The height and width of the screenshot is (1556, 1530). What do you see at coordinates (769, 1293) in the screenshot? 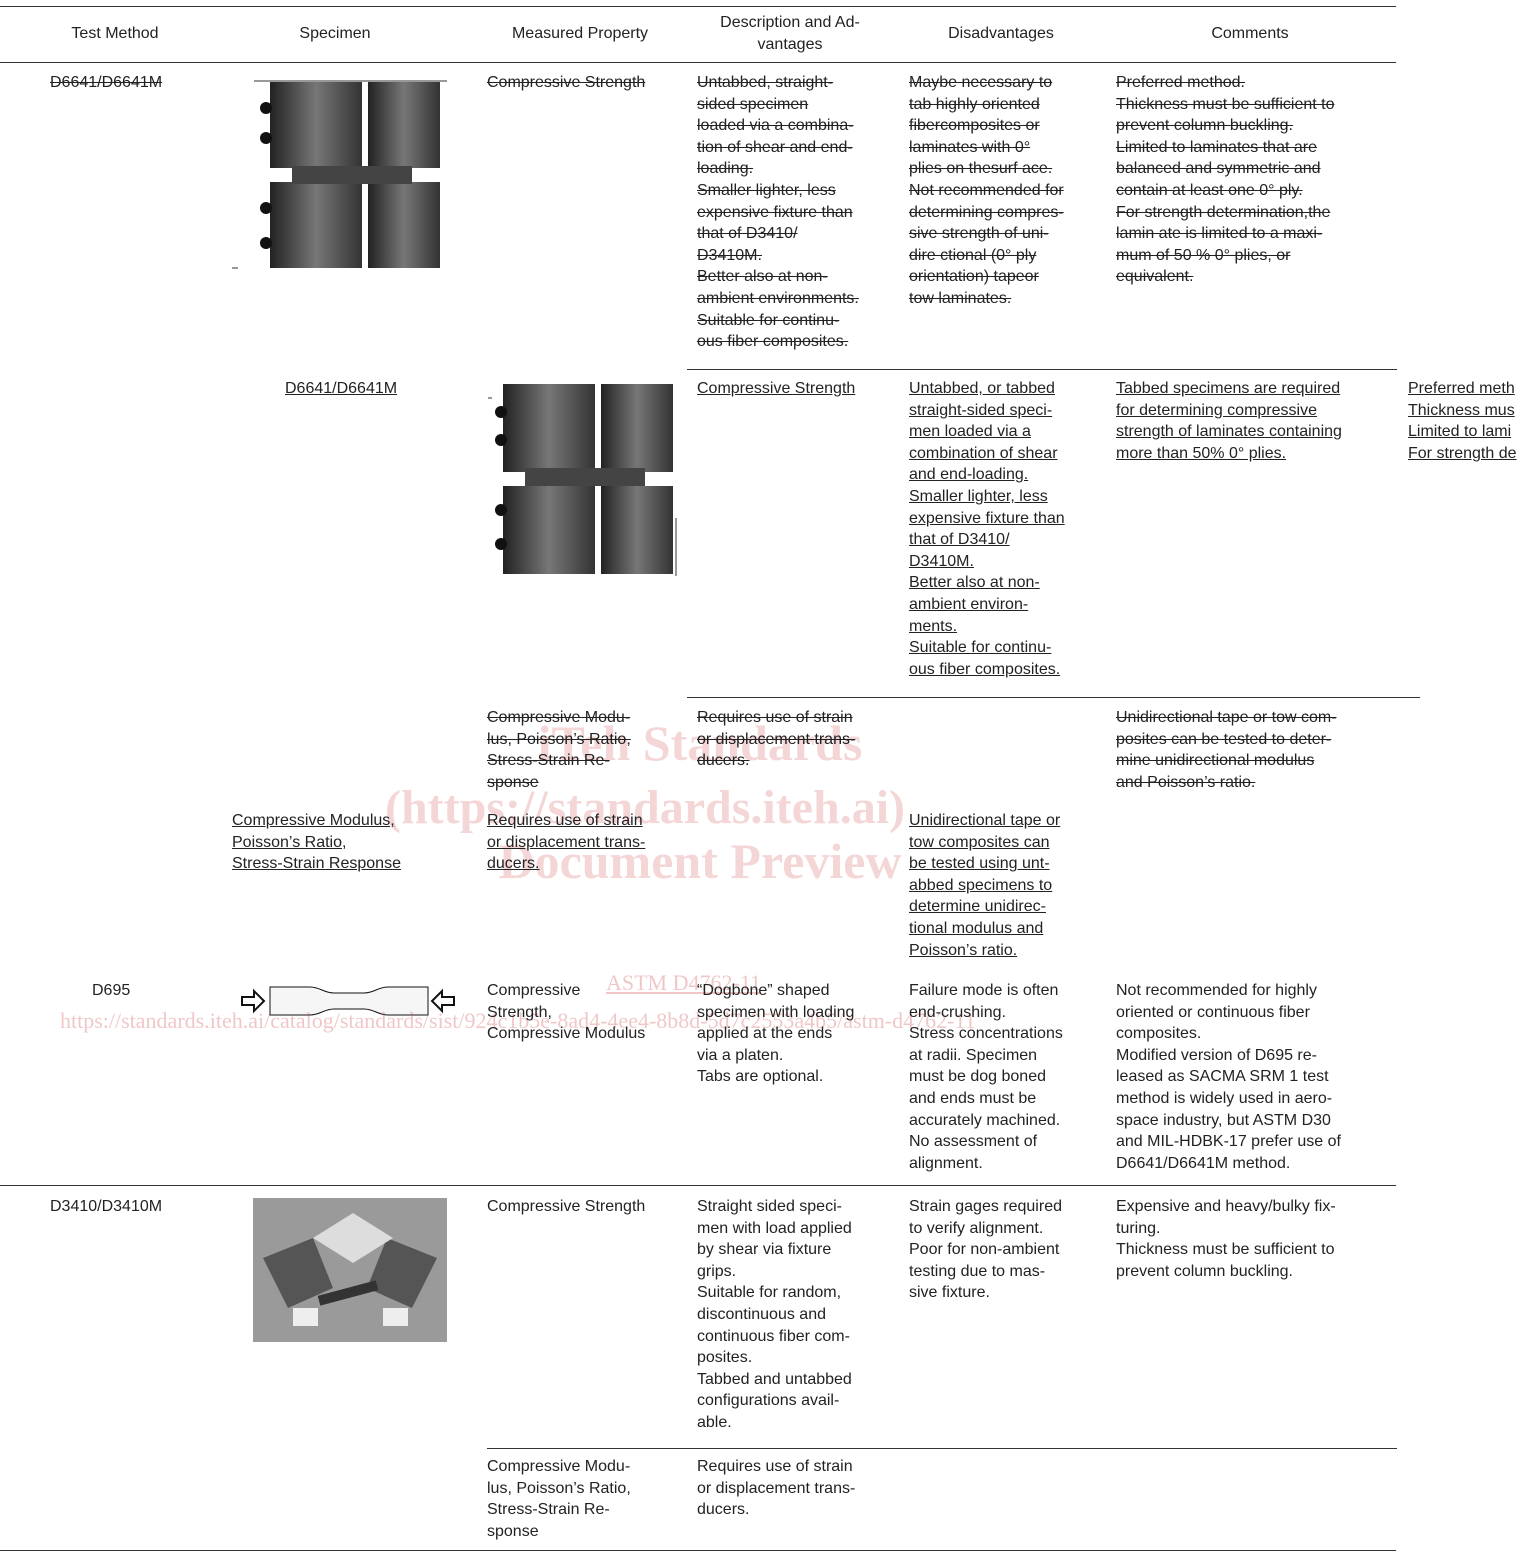
I see `cell-line: Suitable for random,` at bounding box center [769, 1293].